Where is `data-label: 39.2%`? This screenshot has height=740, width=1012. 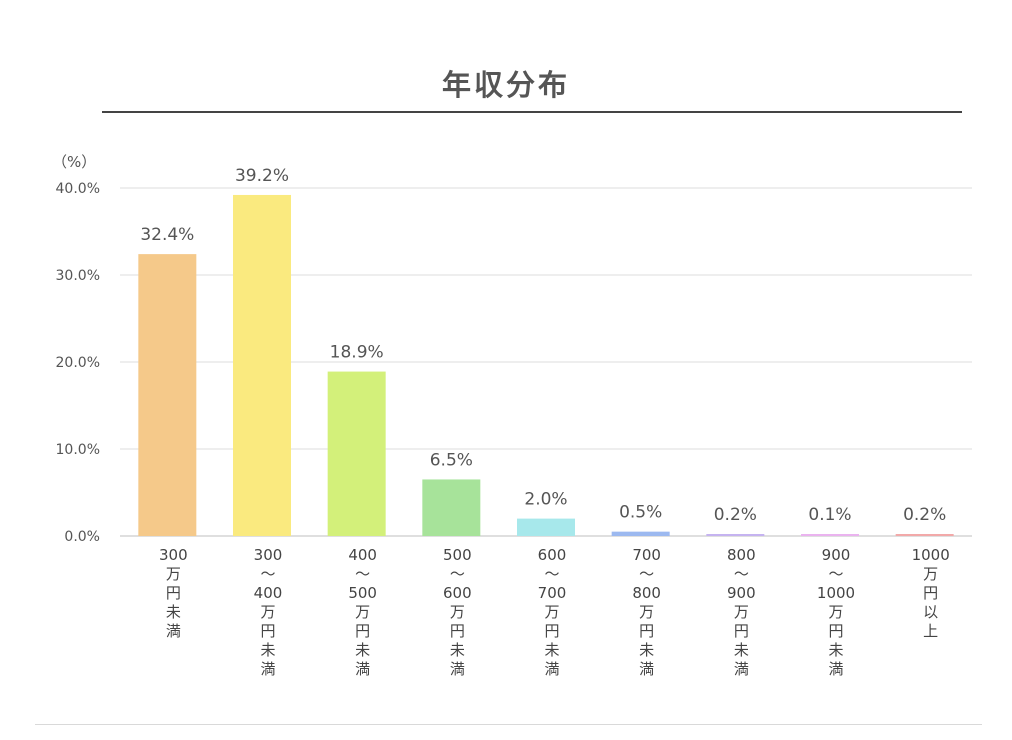 data-label: 39.2% is located at coordinates (262, 176).